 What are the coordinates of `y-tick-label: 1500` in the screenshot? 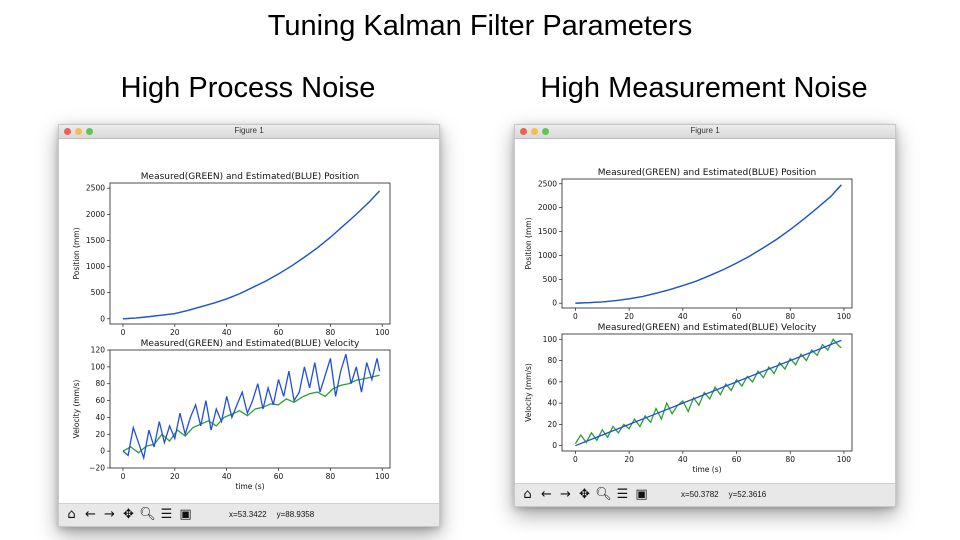 It's located at (547, 231).